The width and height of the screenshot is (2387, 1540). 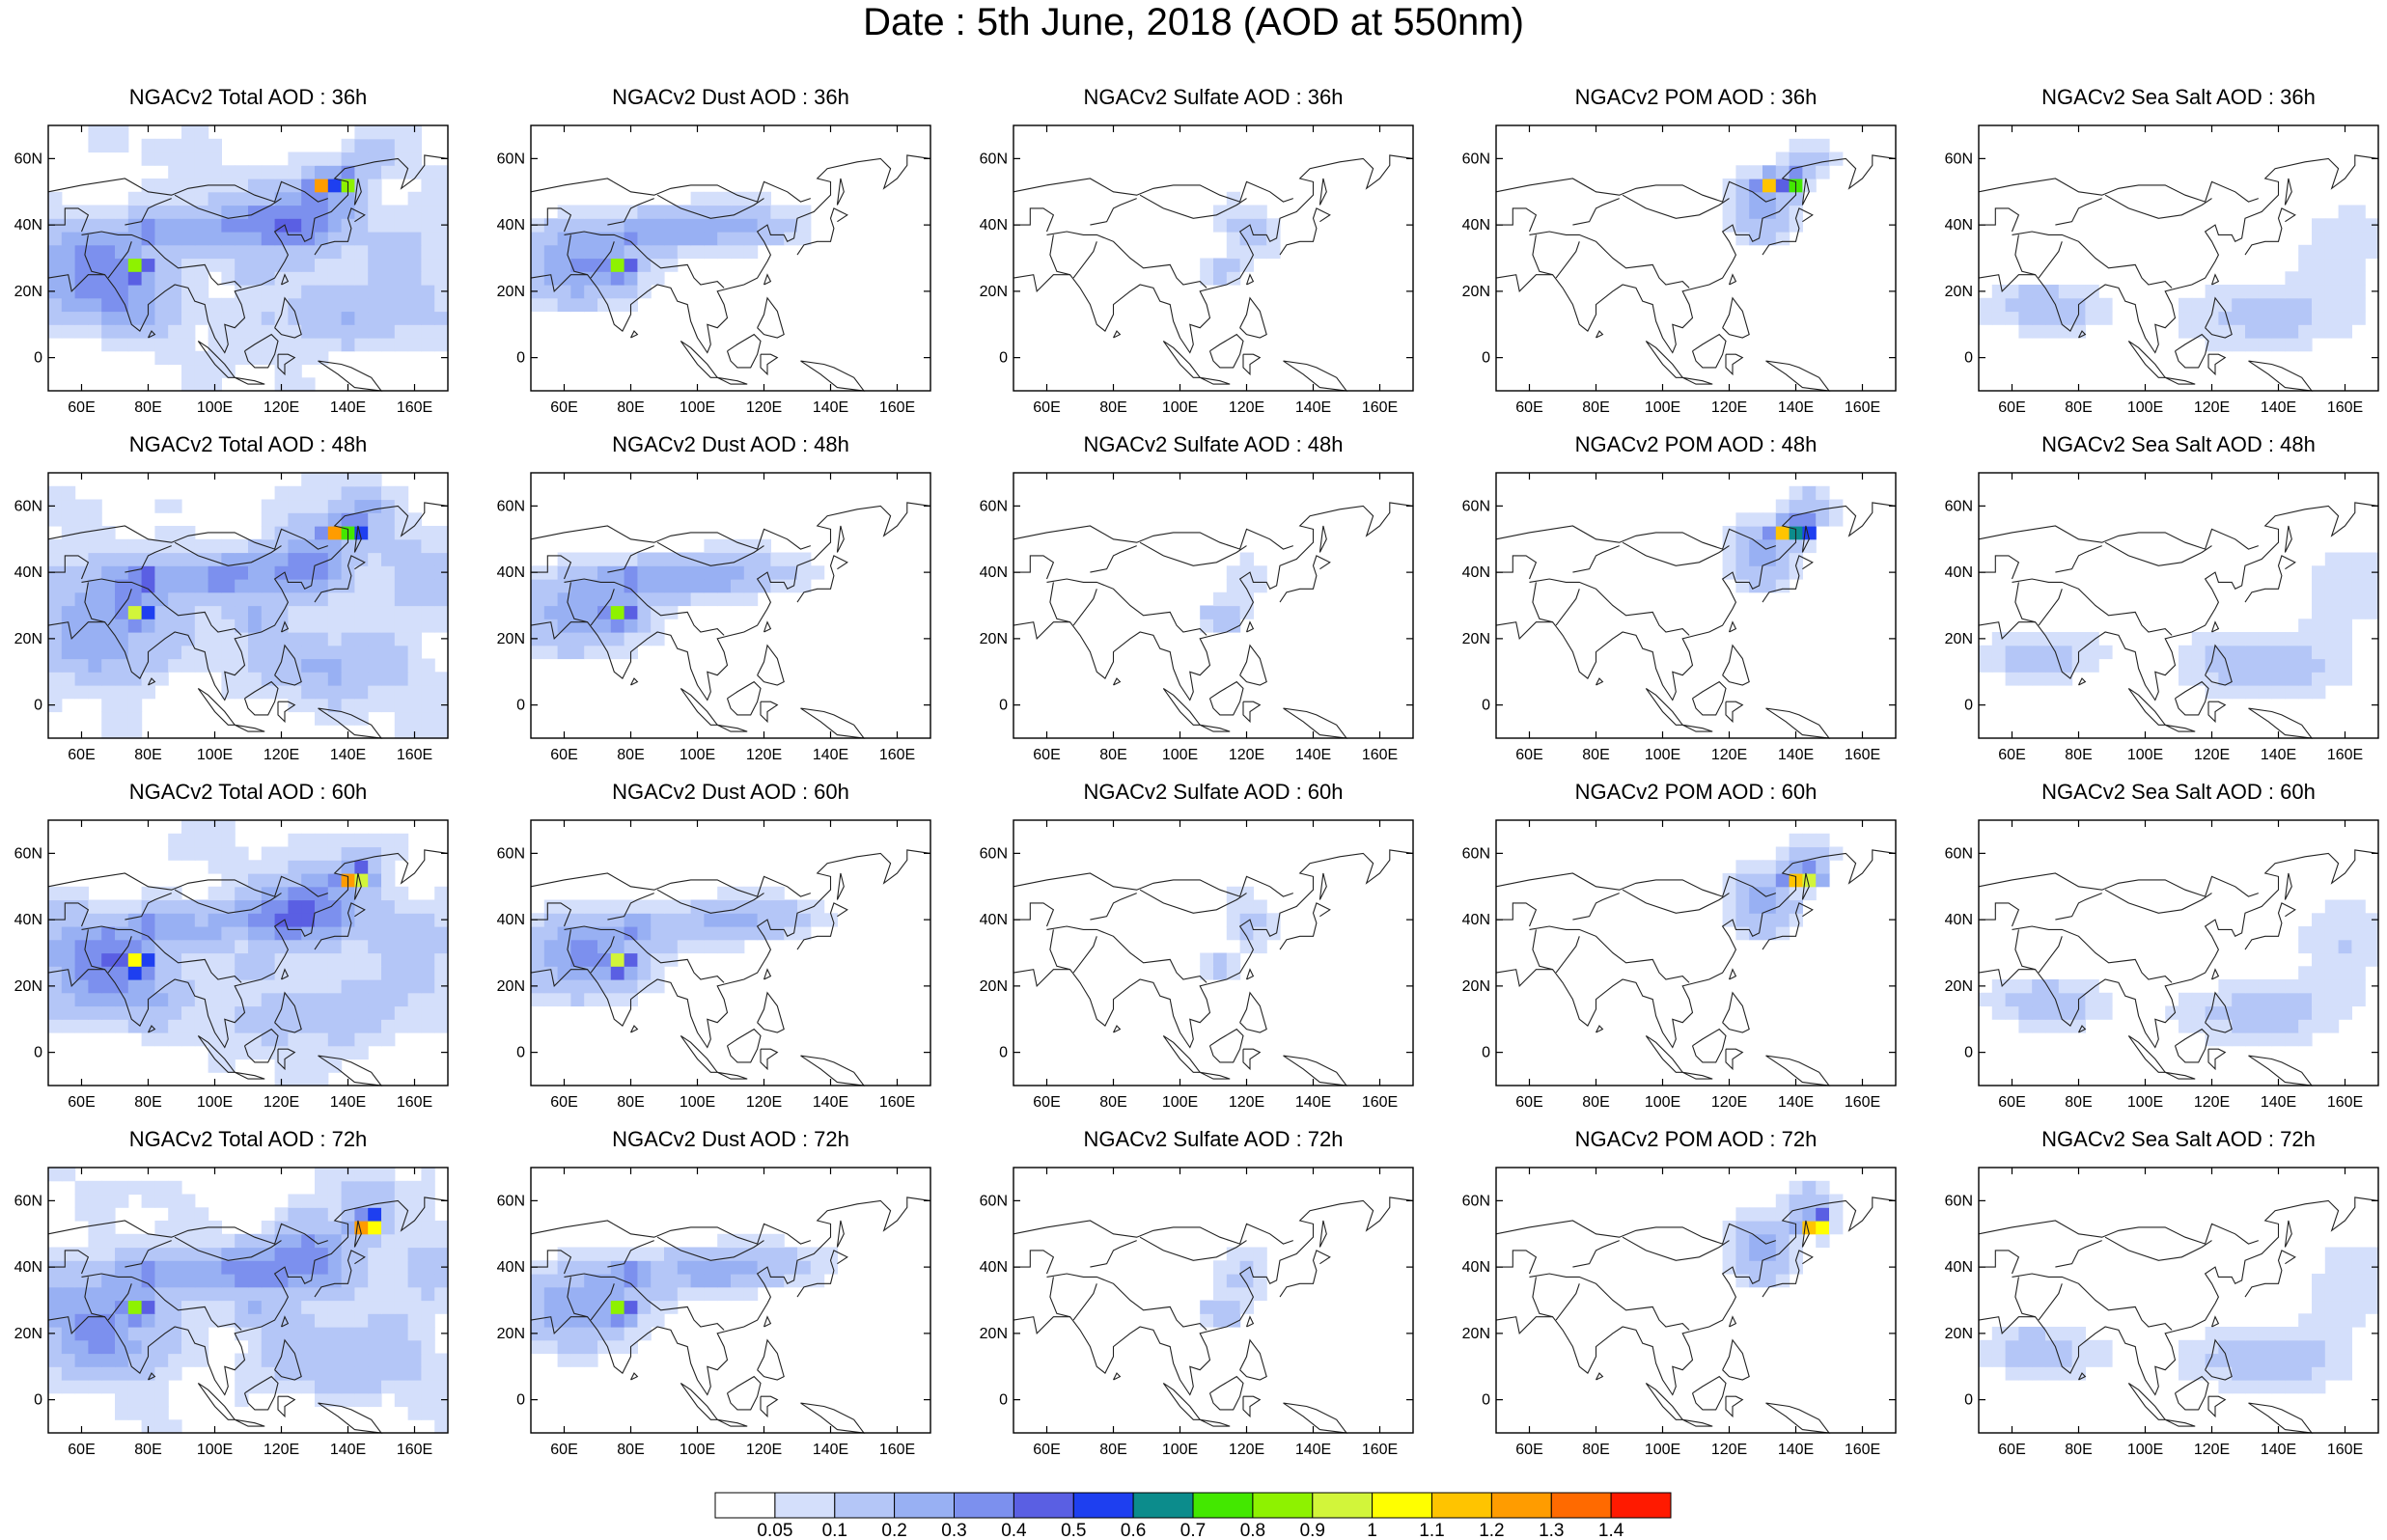 What do you see at coordinates (1252, 1530) in the screenshot?
I see `colorbar-label: 0.8` at bounding box center [1252, 1530].